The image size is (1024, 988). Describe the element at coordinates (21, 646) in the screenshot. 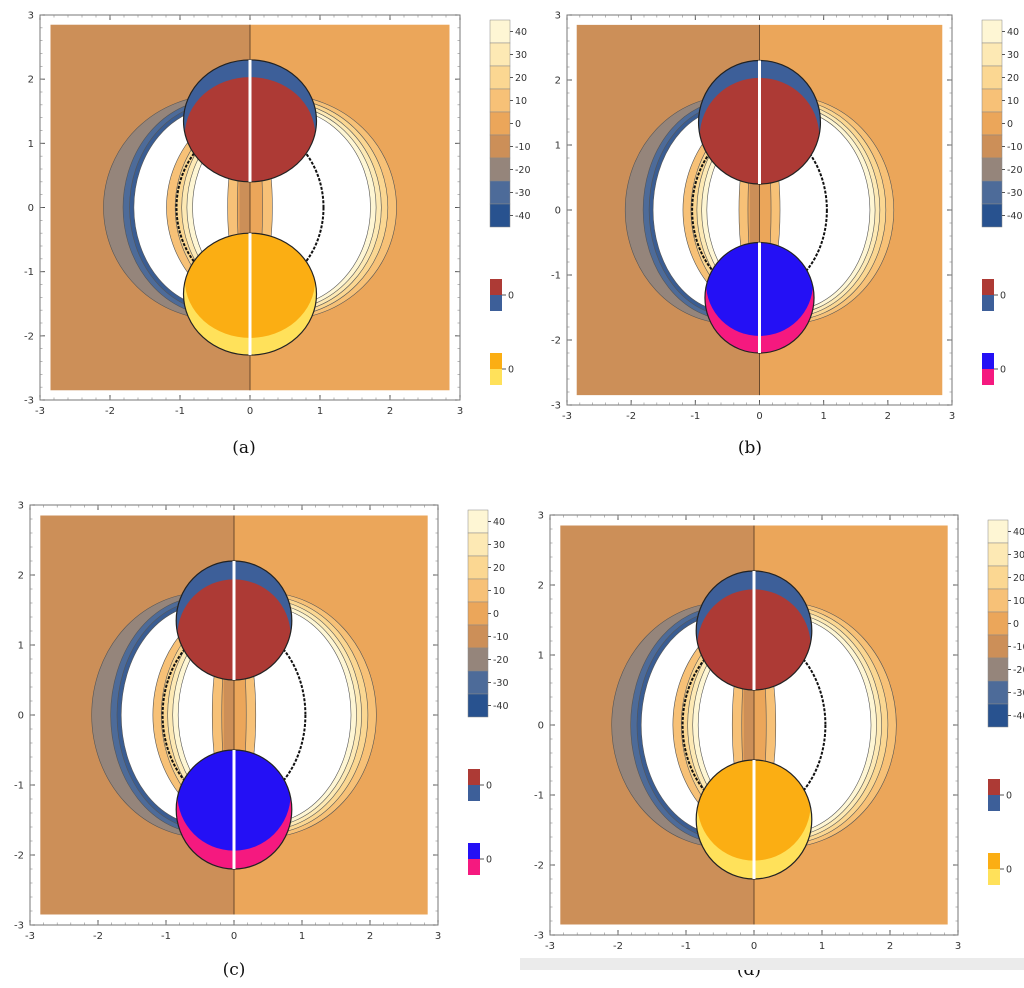

I see `y-tick-label: 1` at that location.